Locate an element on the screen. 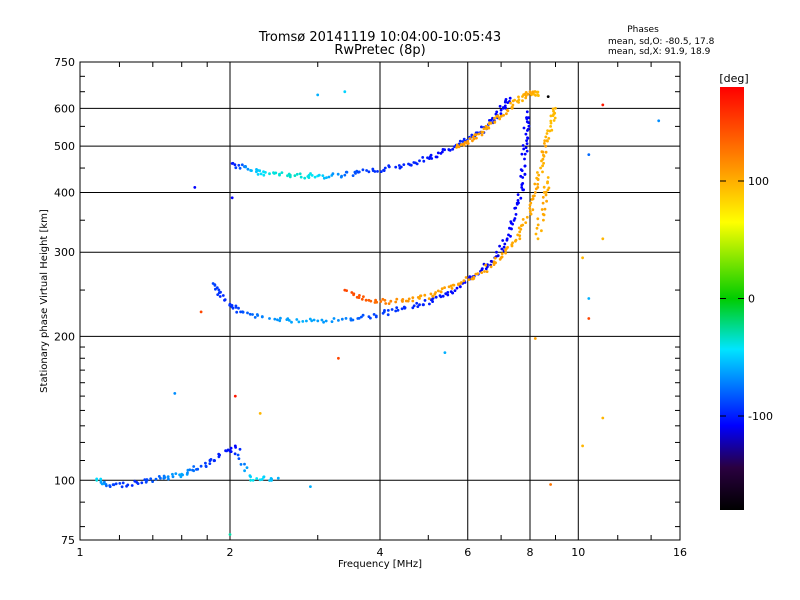 Image resolution: width=800 pixels, height=600 pixels. y-tick-label: 300 is located at coordinates (64, 252).